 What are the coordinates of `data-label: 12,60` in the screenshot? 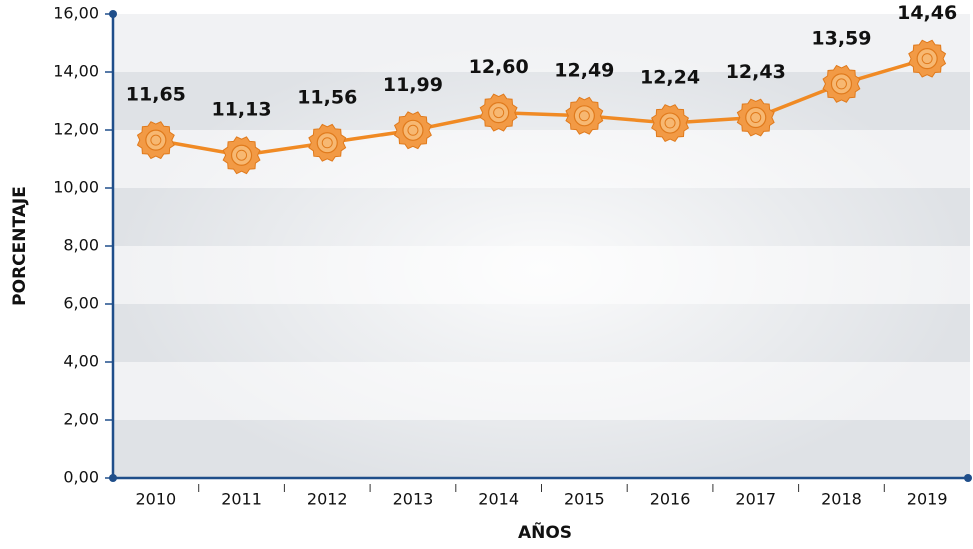 It's located at (499, 67).